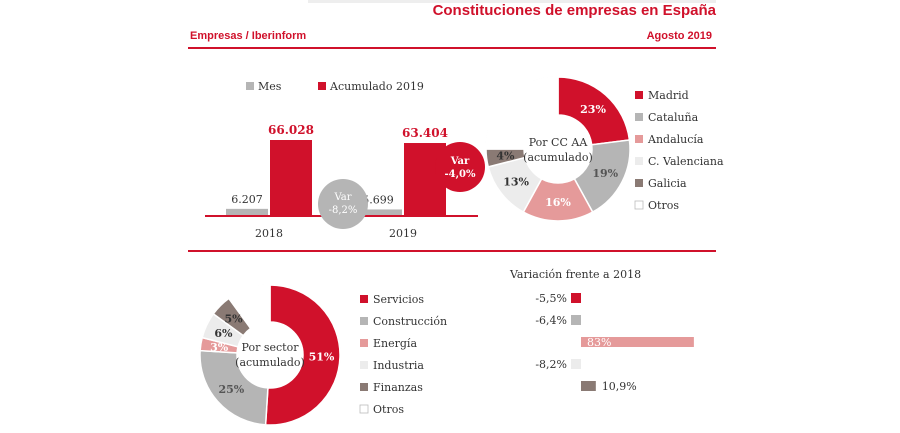  What do you see at coordinates (364, 343) in the screenshot?
I see `sector-legend-swatch-energ-a` at bounding box center [364, 343].